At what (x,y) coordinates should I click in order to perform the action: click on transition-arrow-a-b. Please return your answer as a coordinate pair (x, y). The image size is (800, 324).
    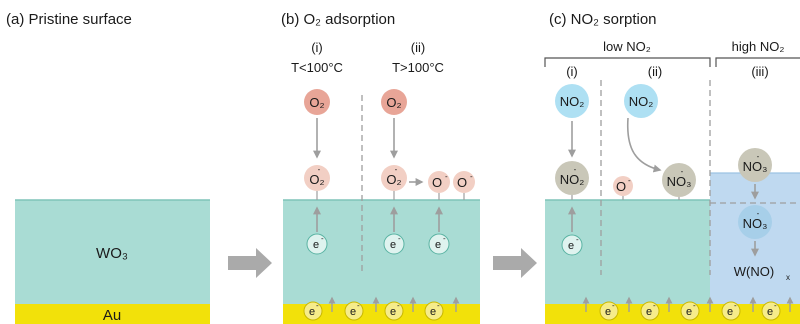
    Looking at the image, I should click on (250, 263).